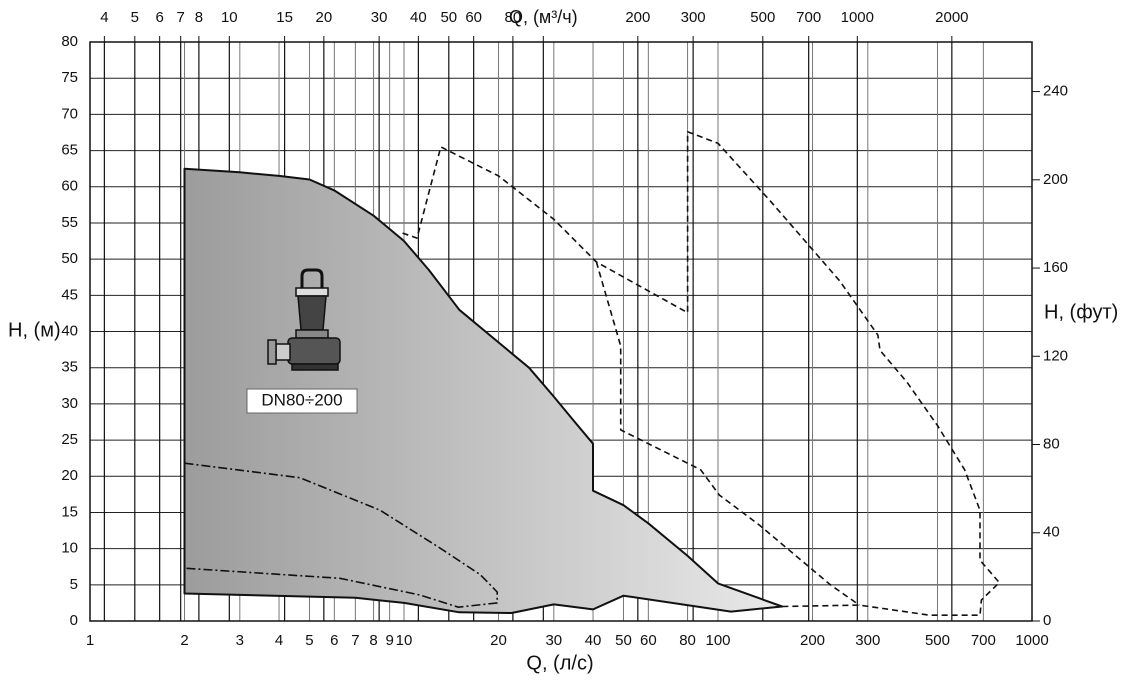 This screenshot has height=680, width=1147. Describe the element at coordinates (69, 222) in the screenshot. I see `y-tick-label: 55` at that location.